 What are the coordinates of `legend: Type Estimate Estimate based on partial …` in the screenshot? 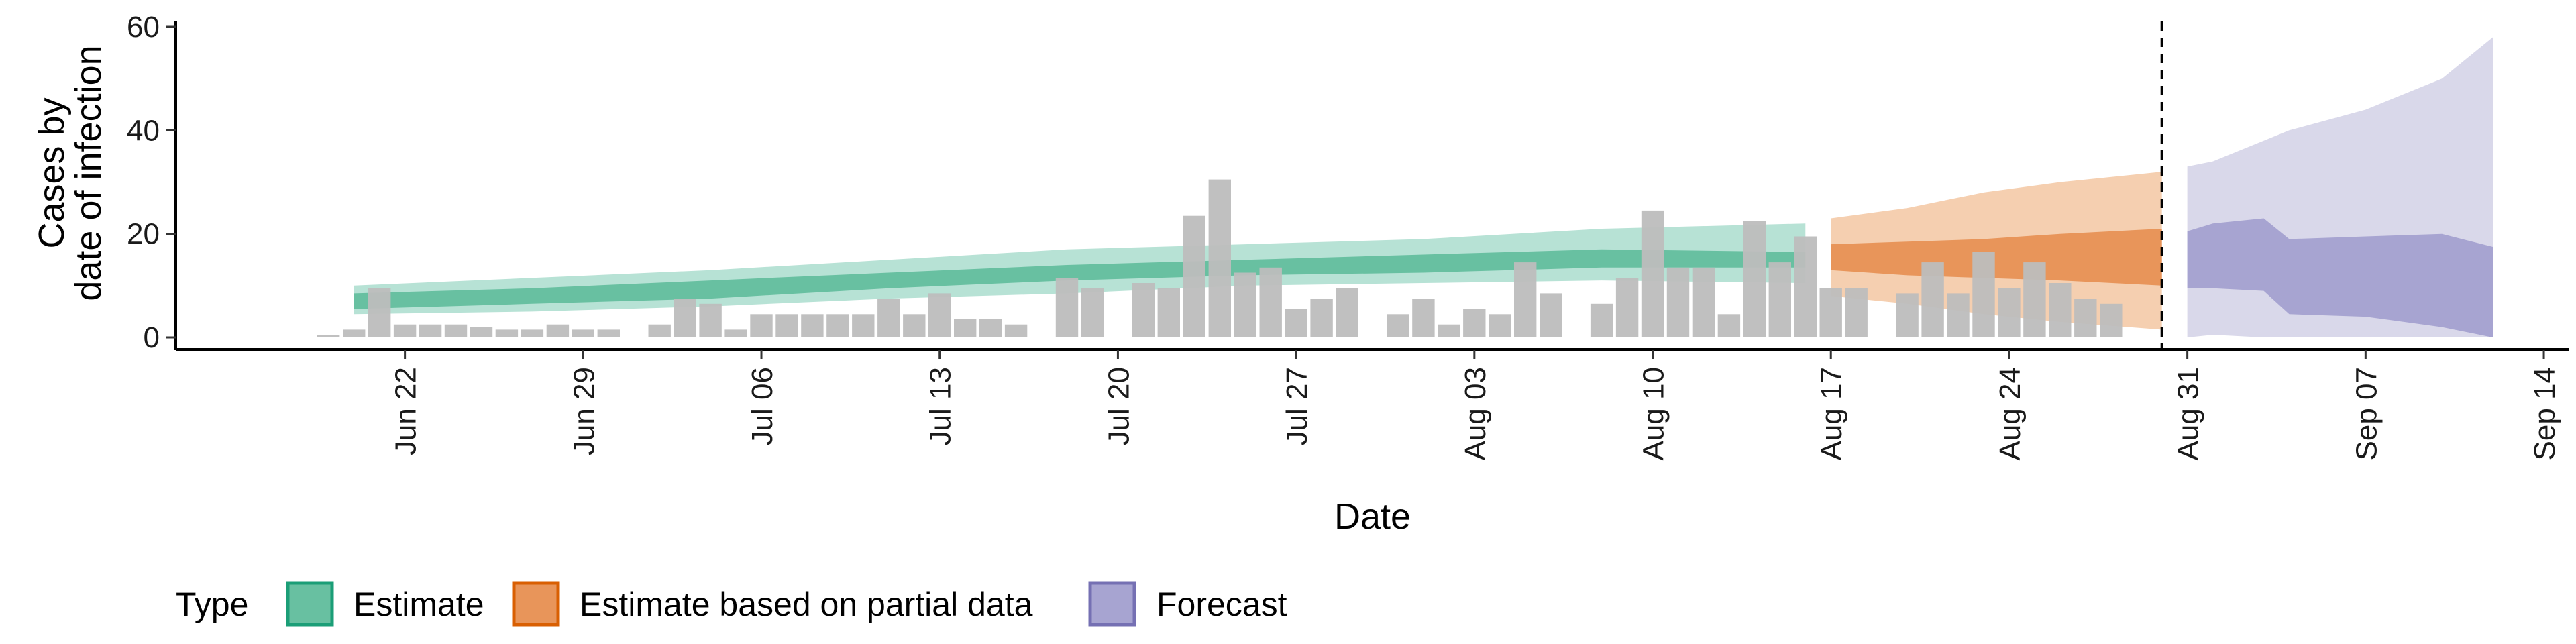 It's located at (731, 604).